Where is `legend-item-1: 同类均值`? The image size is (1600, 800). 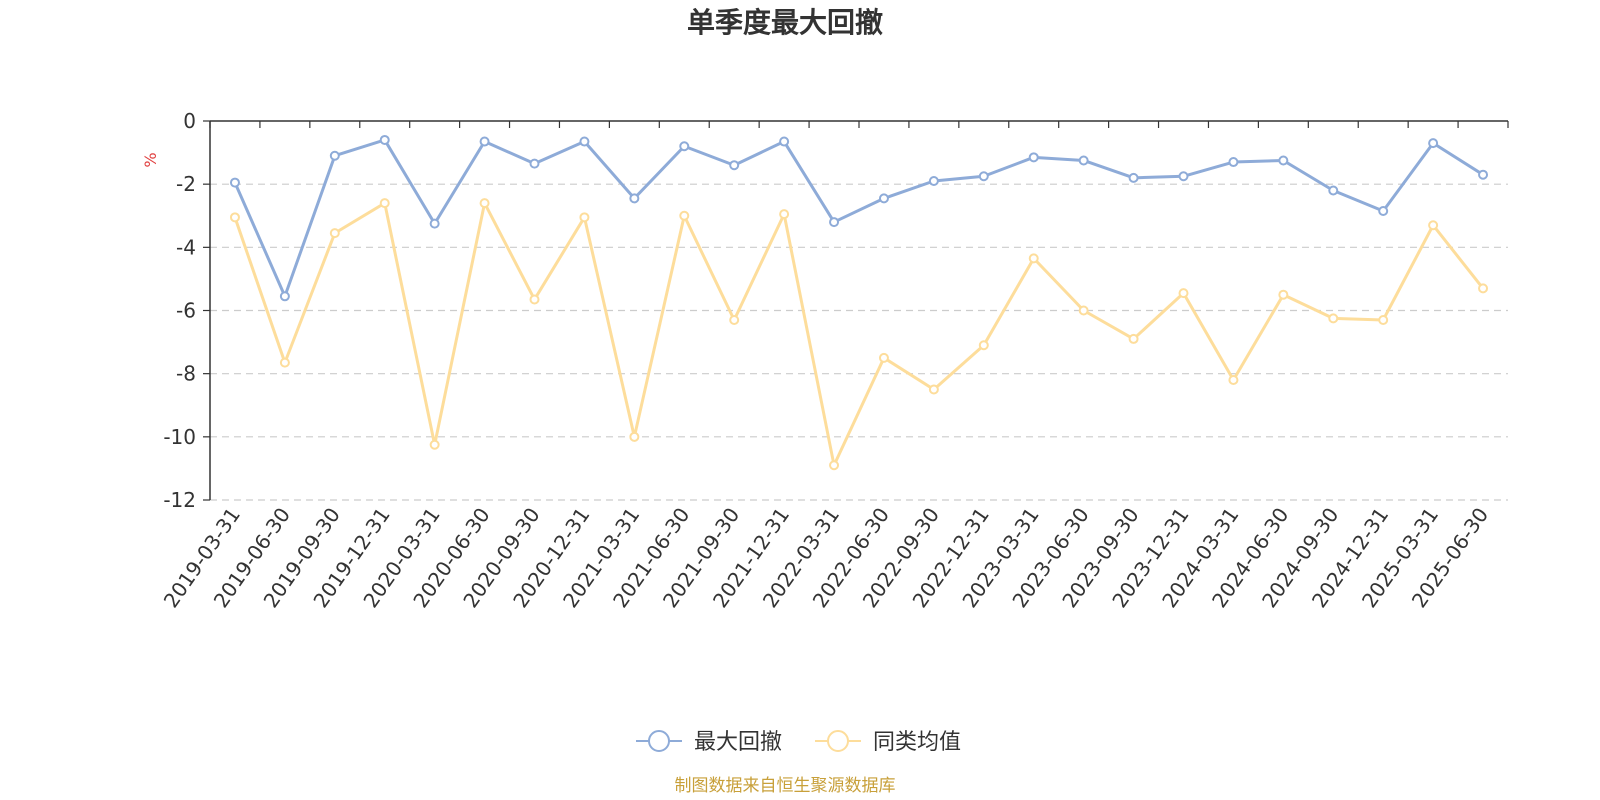 legend-item-1: 同类均值 is located at coordinates (888, 742).